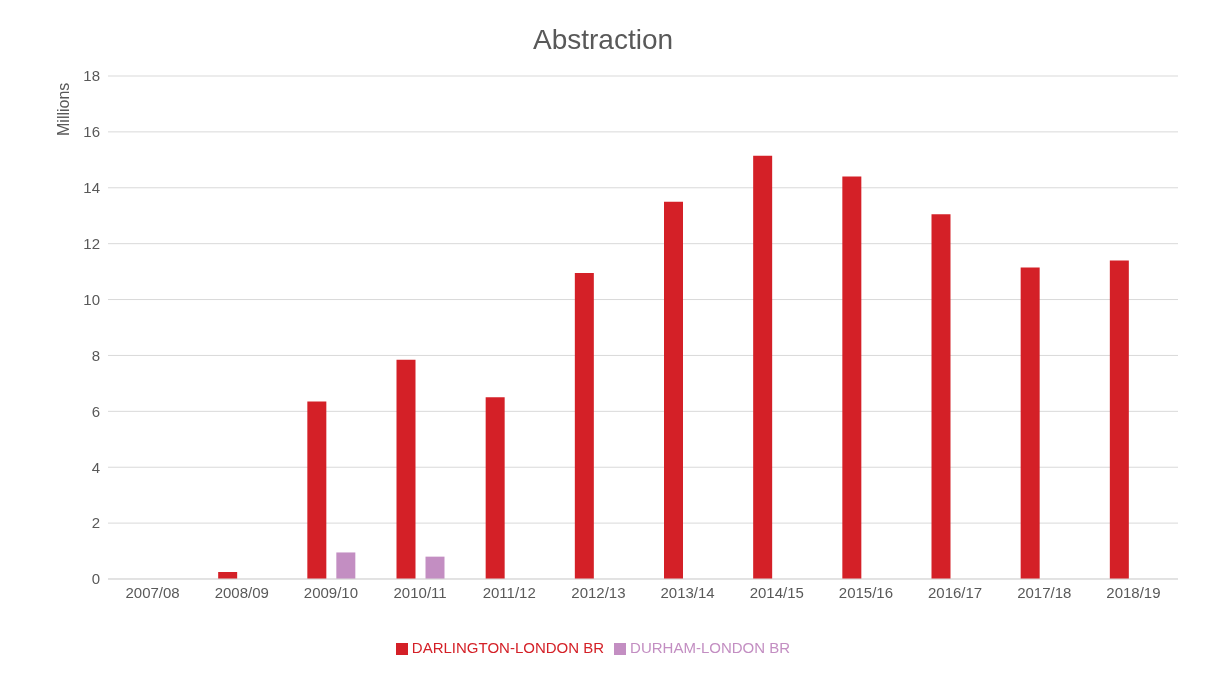  Describe the element at coordinates (603, 40) in the screenshot. I see `chart-title: Abstraction` at that location.